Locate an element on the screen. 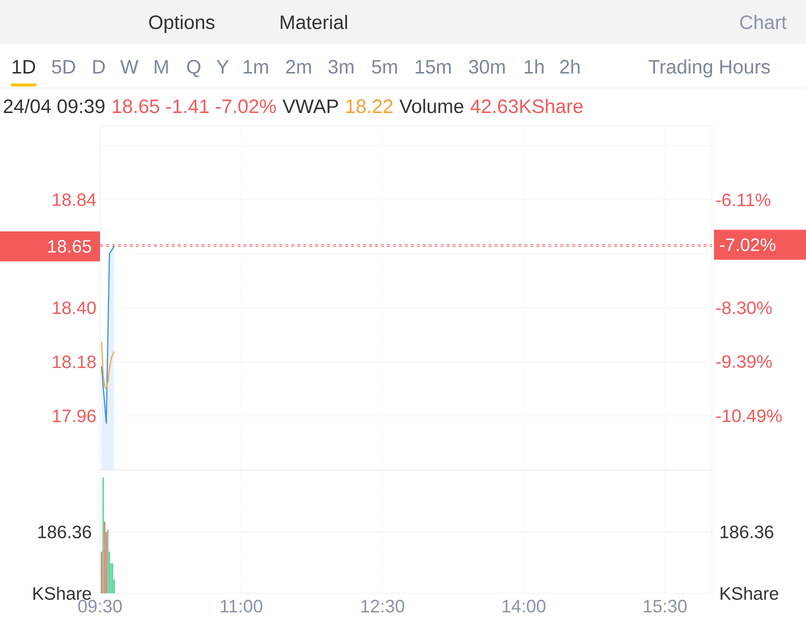  y2-tick-label: -10.49% is located at coordinates (749, 415).